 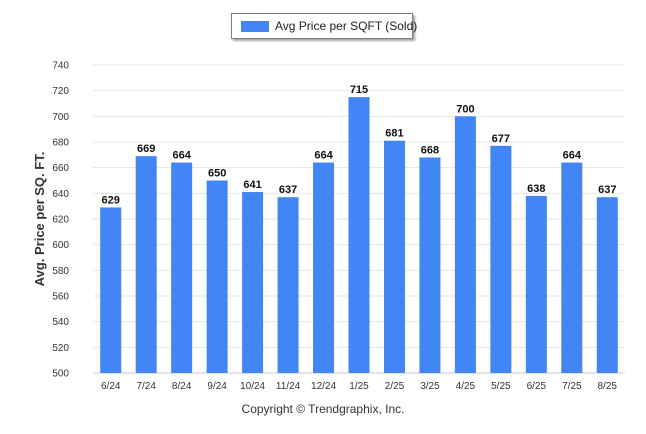 I want to click on x-tick-label: 12/24, so click(x=323, y=386).